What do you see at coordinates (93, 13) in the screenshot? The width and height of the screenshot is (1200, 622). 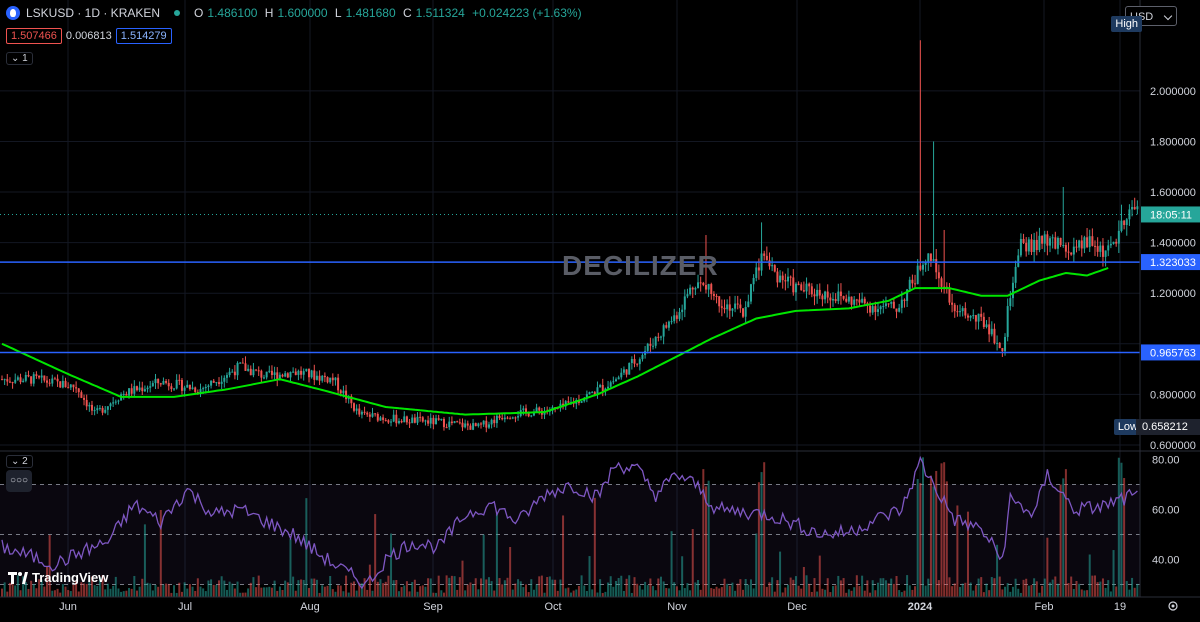 I see `symbol-label: LSKUSD · 1D · KRAKEN` at bounding box center [93, 13].